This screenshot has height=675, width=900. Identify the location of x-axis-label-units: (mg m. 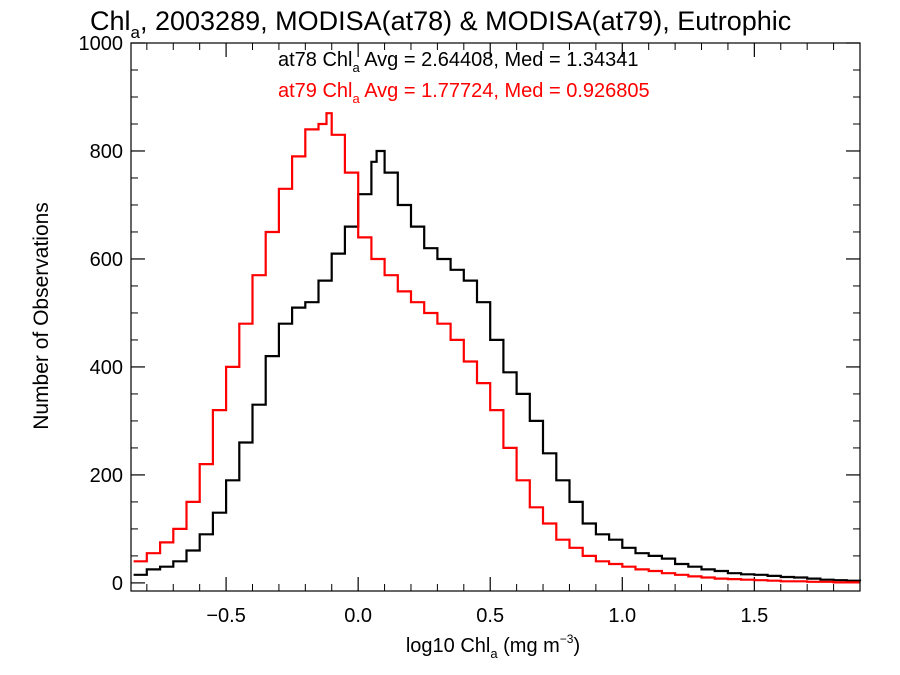
(529, 646).